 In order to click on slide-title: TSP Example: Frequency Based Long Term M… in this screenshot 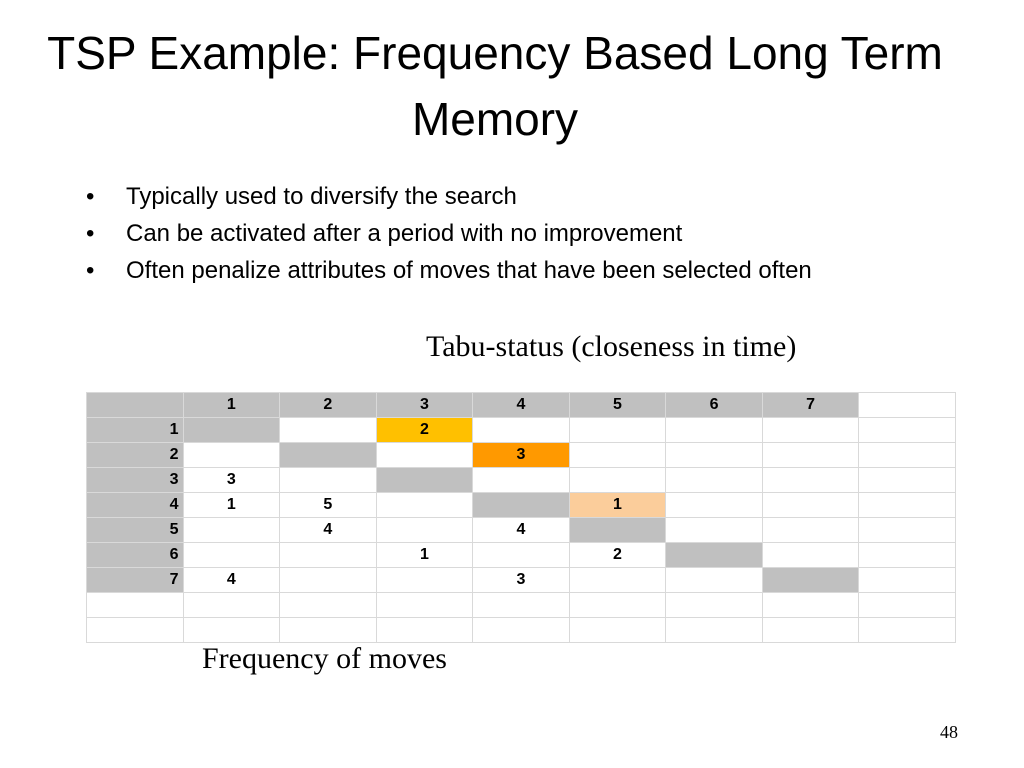, I will do `click(495, 86)`.